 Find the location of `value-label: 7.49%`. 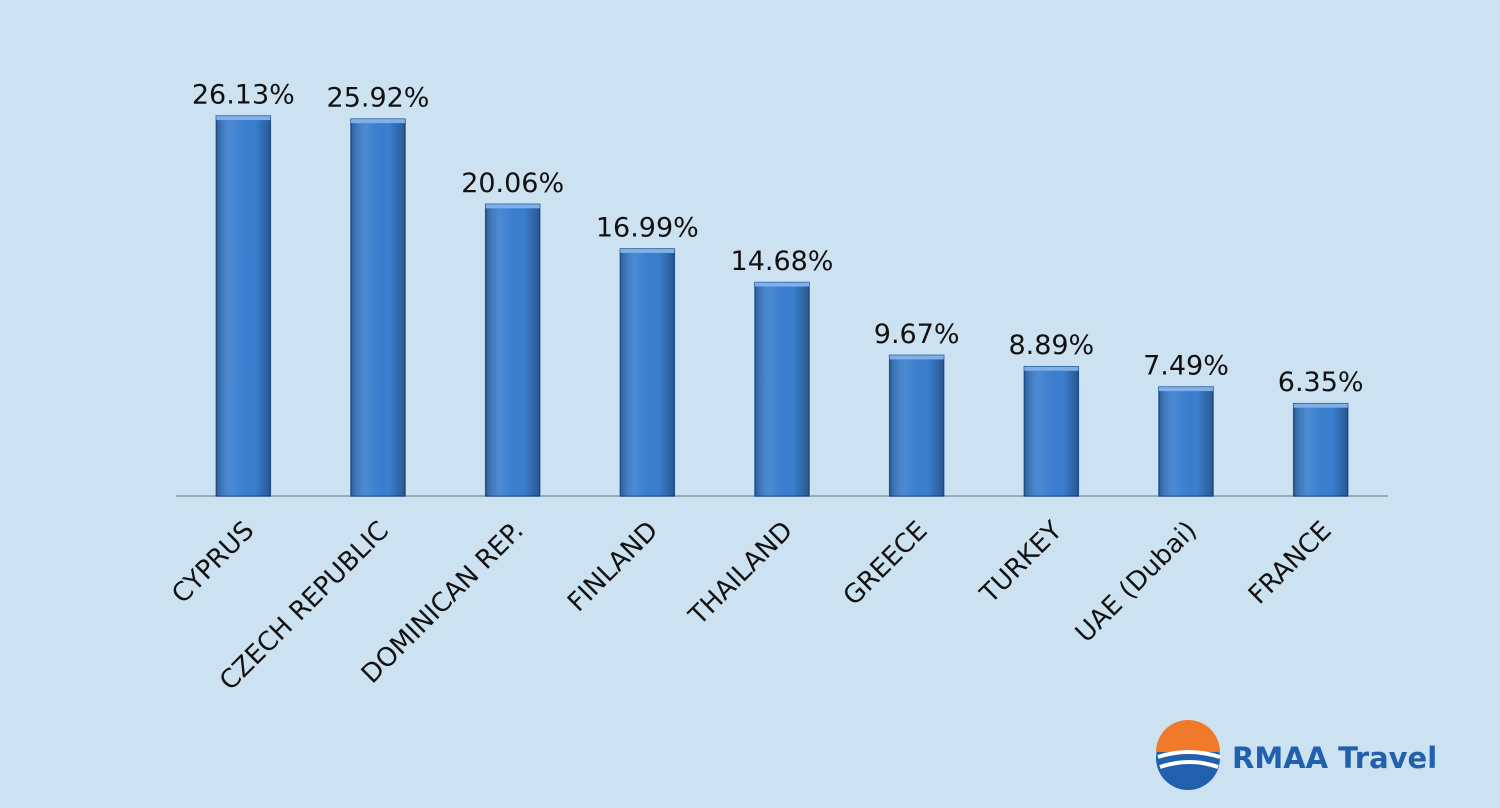

value-label: 7.49% is located at coordinates (1186, 366).